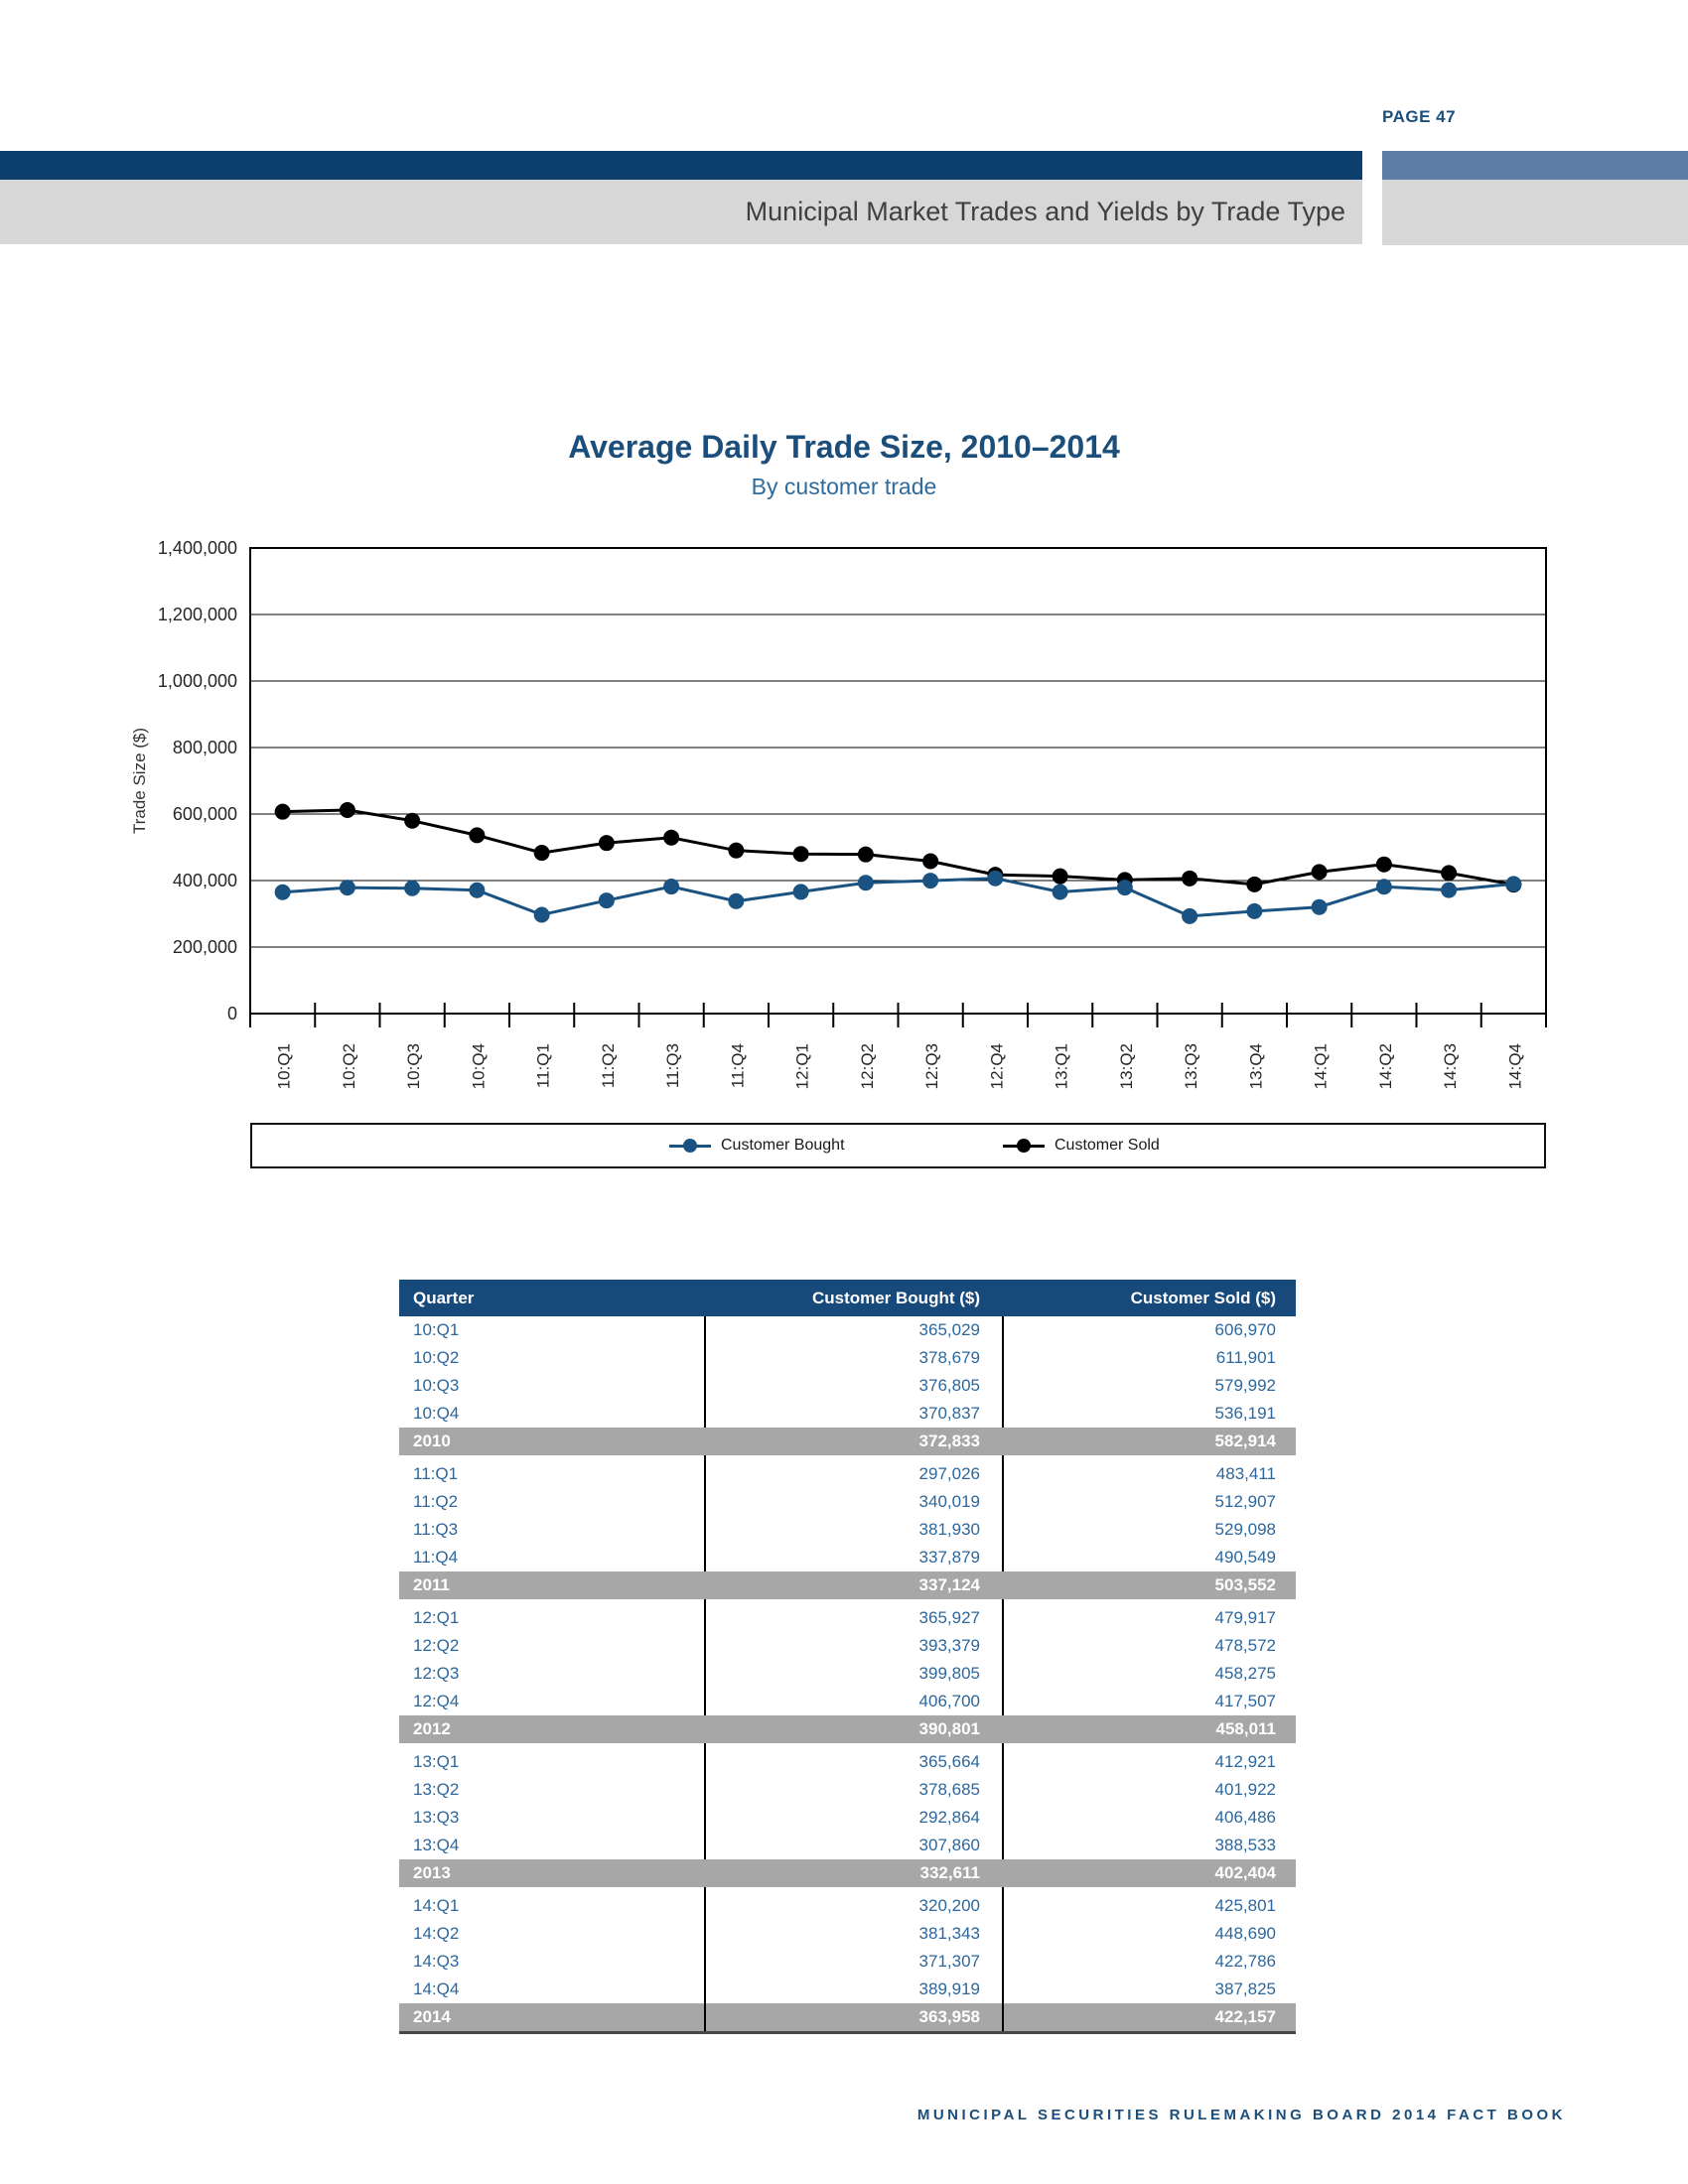 This screenshot has height=2184, width=1688. I want to click on table-cell-bought: 365,664, so click(853, 1762).